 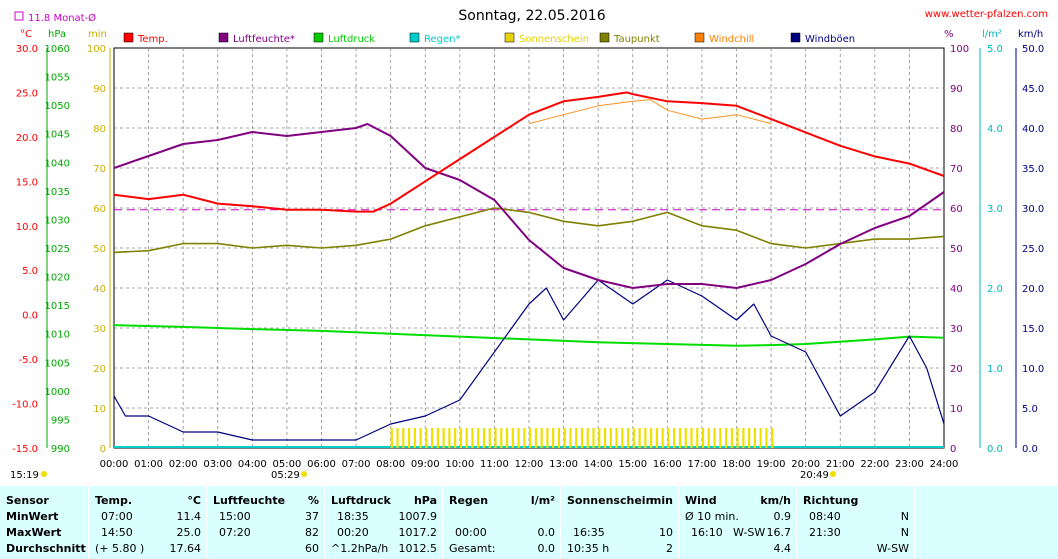 What do you see at coordinates (120, 548) in the screenshot?
I see `temp-avg-note: (+ 5.80 )` at bounding box center [120, 548].